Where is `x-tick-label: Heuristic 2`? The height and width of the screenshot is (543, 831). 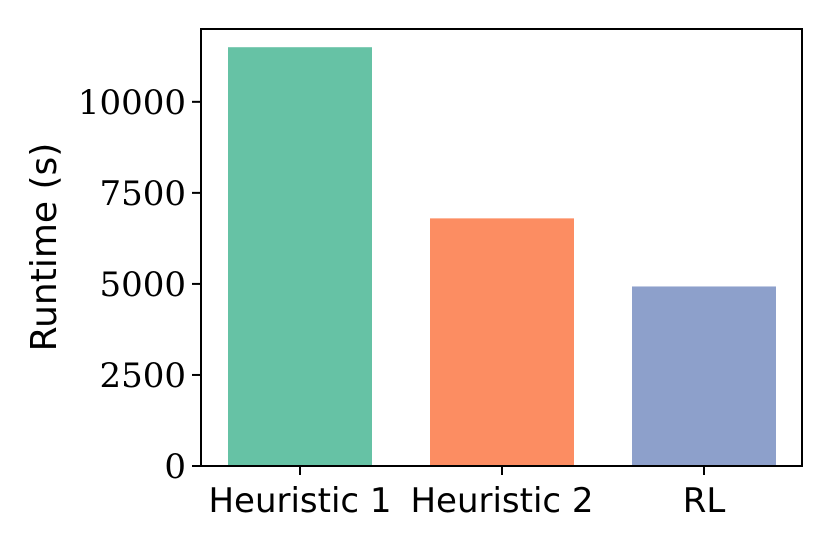
x-tick-label: Heuristic 2 is located at coordinates (501, 501).